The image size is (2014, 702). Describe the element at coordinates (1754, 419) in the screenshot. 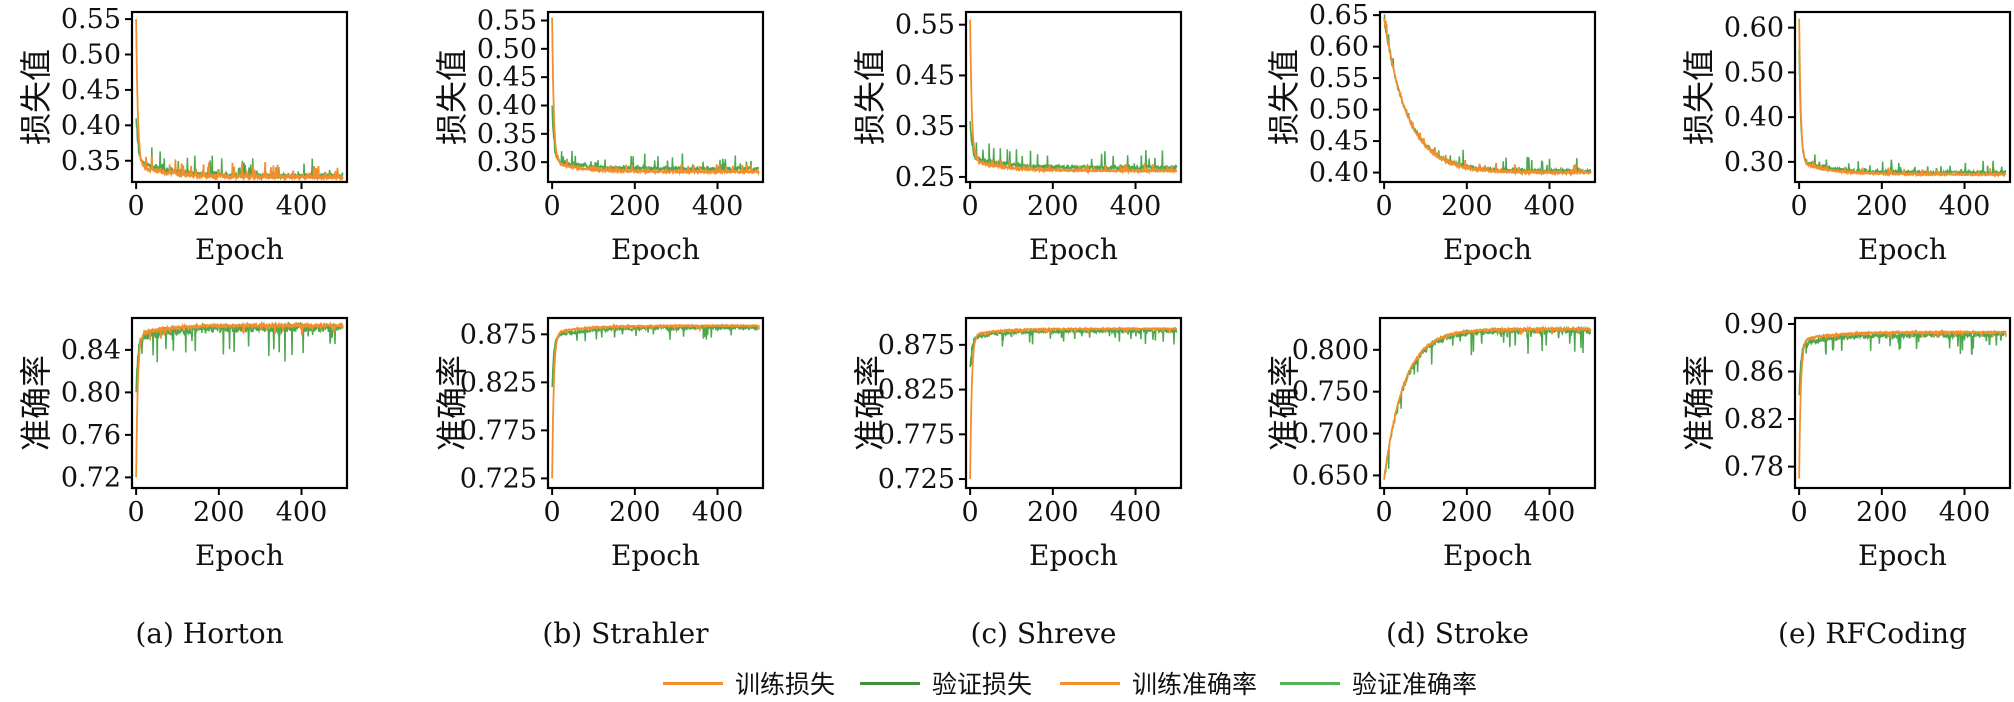

I see `y-tick-label: 0.82` at that location.